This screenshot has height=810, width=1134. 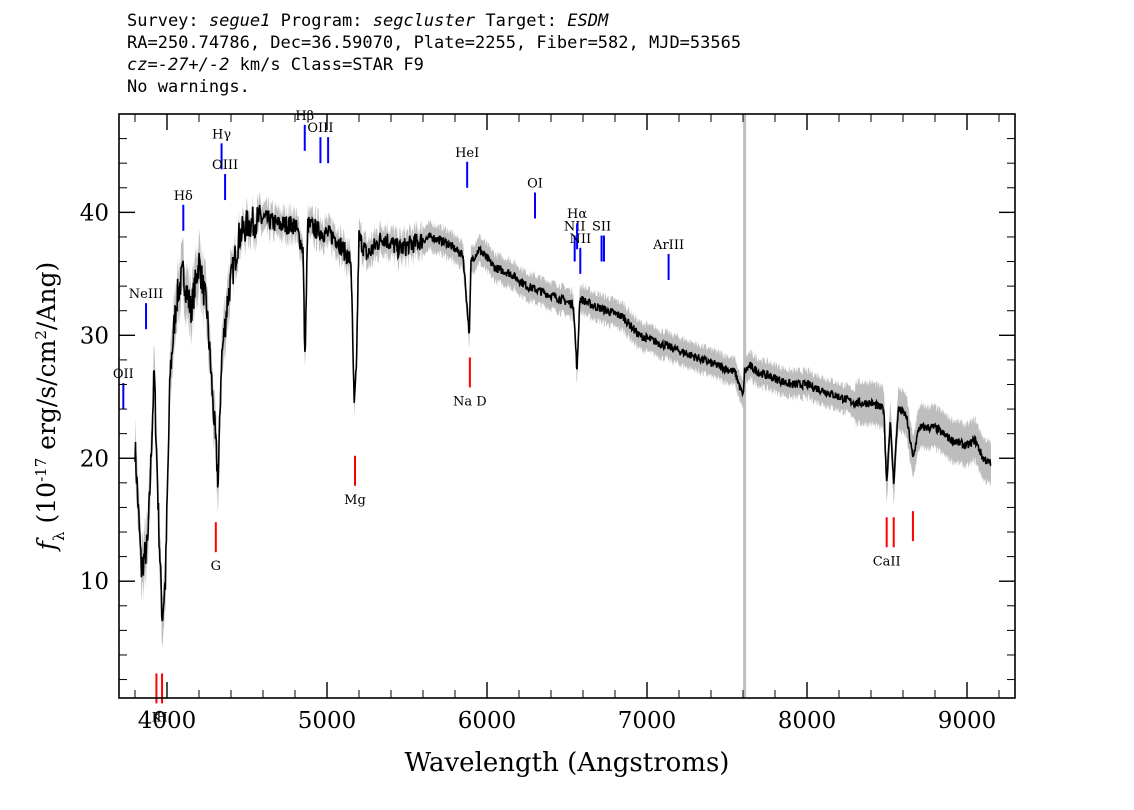 What do you see at coordinates (535, 184) in the screenshot?
I see `emission-line-label: OI` at bounding box center [535, 184].